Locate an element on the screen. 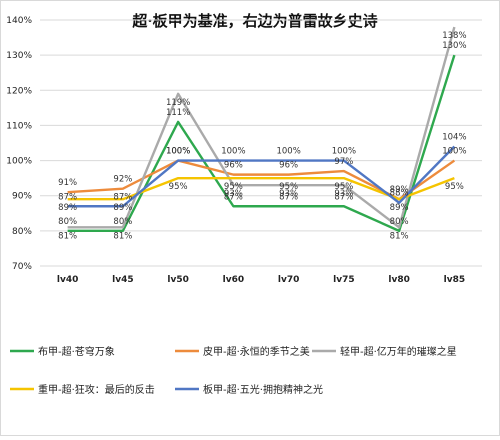  x-tick-label: lv45 is located at coordinates (122, 280).